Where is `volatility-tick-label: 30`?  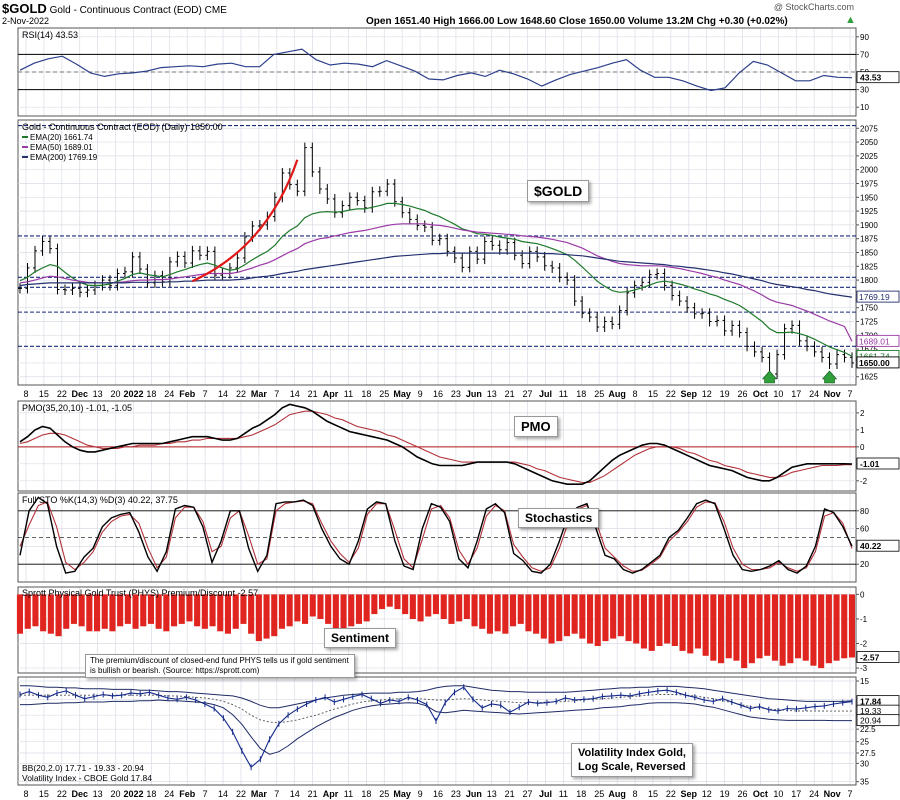 volatility-tick-label: 30 is located at coordinates (864, 763).